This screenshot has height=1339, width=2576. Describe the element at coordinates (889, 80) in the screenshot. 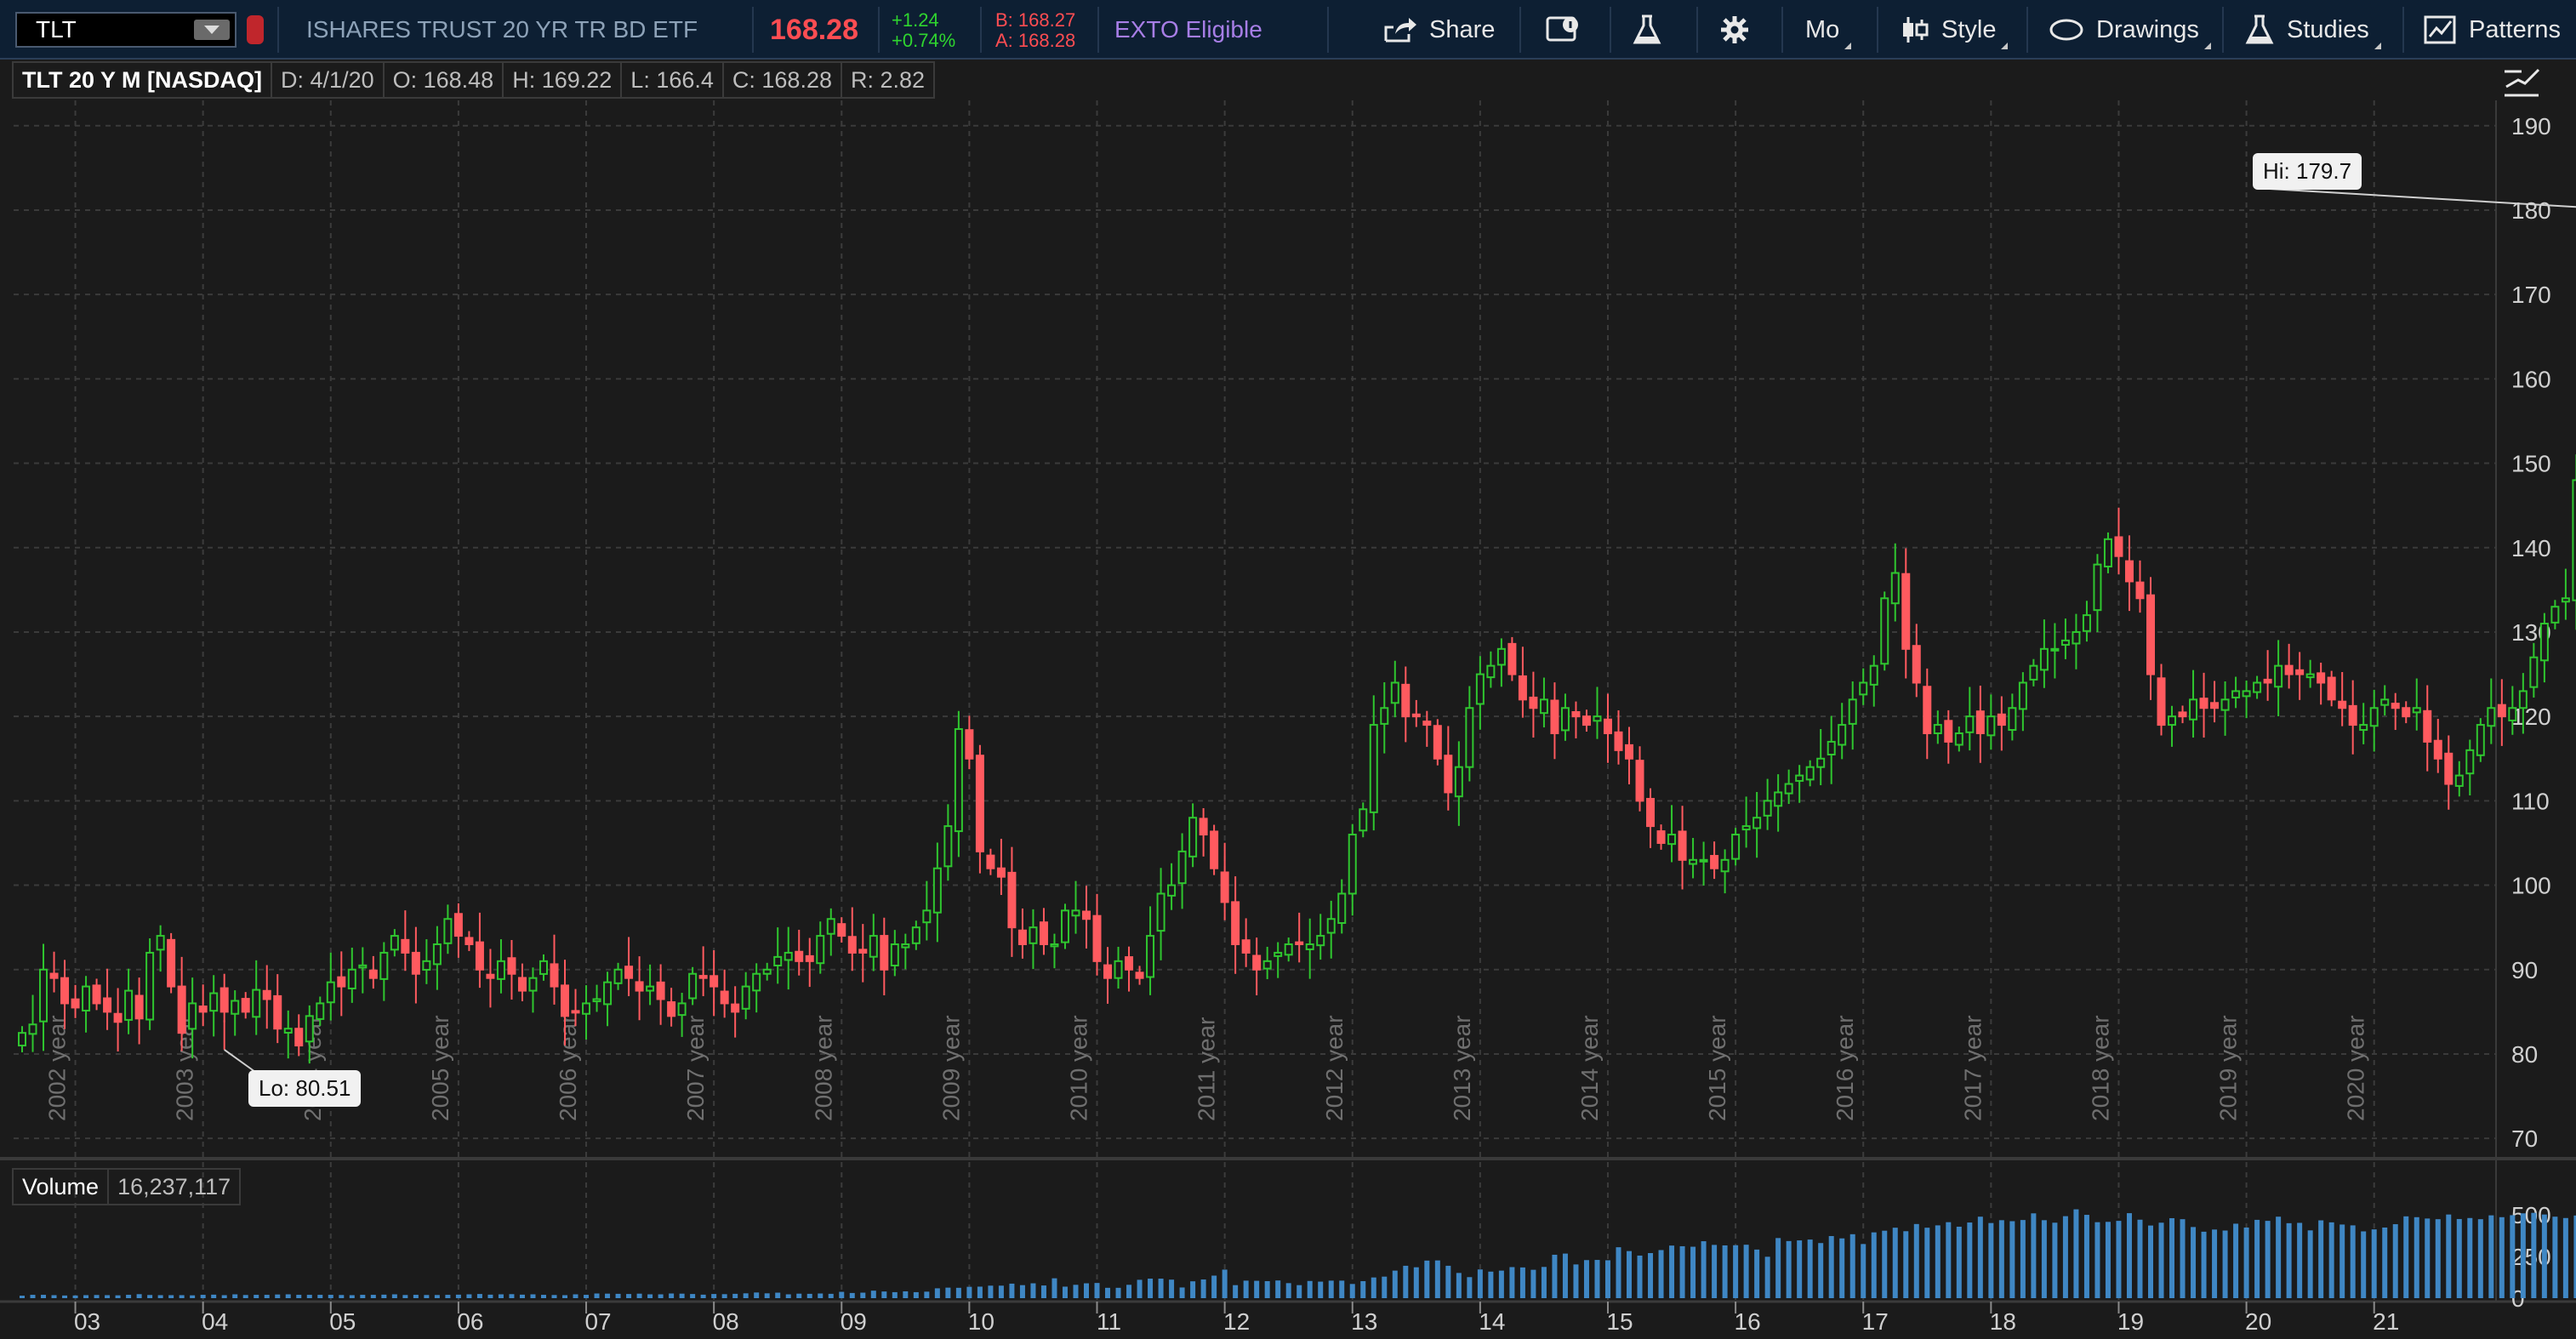

I see `bar-range: R: 2.82` at that location.